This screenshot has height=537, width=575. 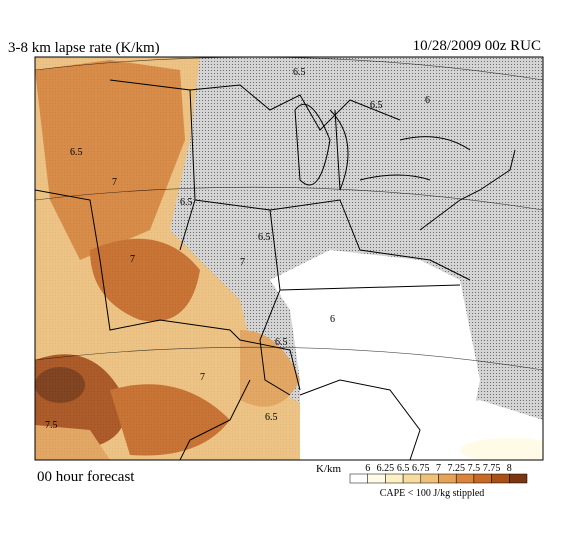 I want to click on no-stipple-area, so click(x=421, y=420).